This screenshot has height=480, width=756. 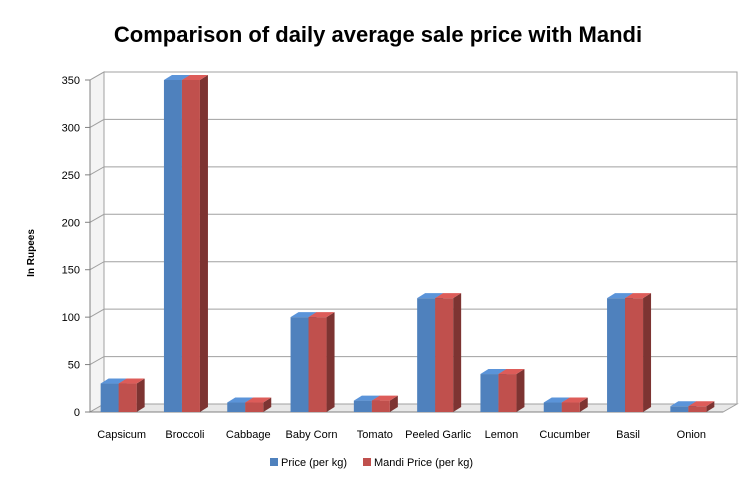 What do you see at coordinates (31, 253) in the screenshot?
I see `y-axis-label: In Rupees` at bounding box center [31, 253].